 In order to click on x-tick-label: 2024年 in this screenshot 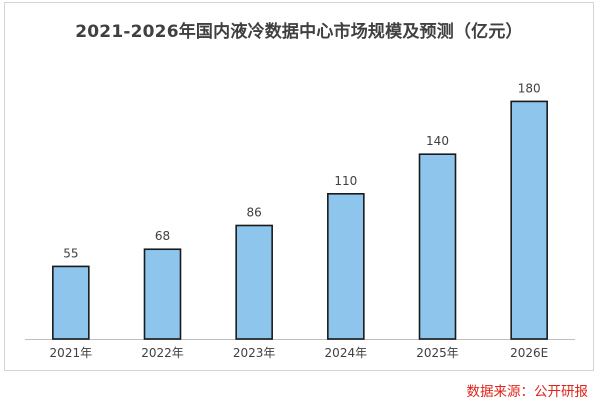, I will do `click(346, 353)`.